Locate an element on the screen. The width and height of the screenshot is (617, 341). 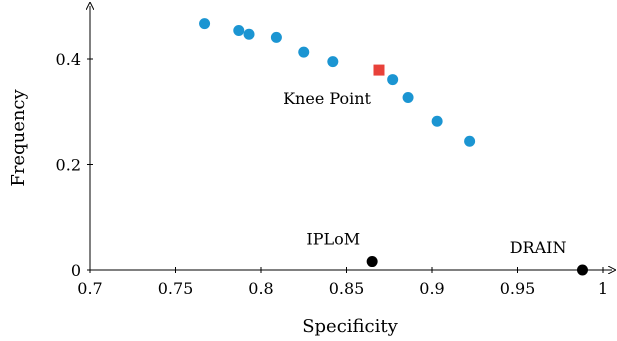
x-tick-label: 0.75 is located at coordinates (176, 288).